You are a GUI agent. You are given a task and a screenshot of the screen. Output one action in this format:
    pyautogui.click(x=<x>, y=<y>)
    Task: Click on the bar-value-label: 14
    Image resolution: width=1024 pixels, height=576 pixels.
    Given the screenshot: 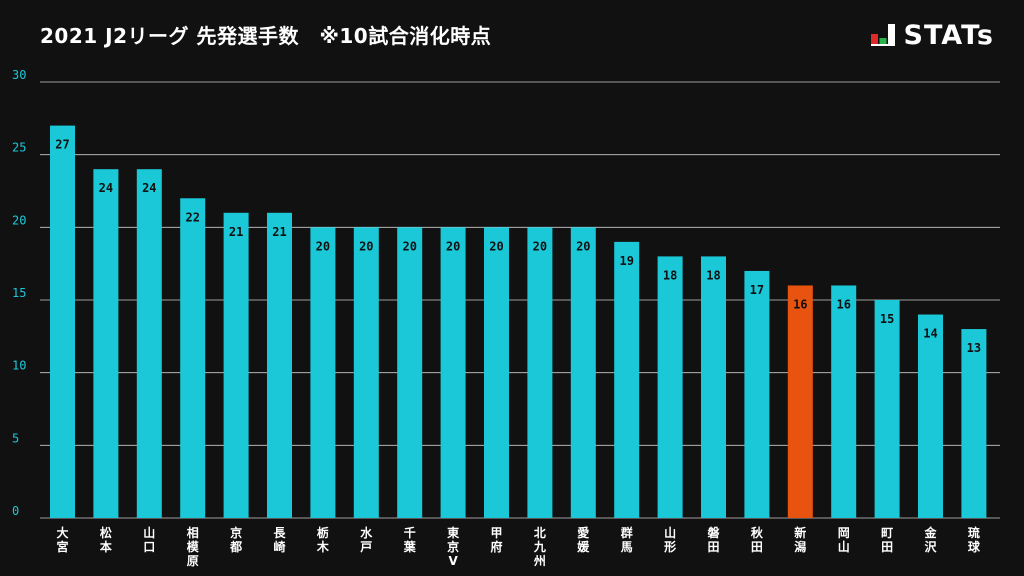 What is the action you would take?
    pyautogui.click(x=930, y=334)
    